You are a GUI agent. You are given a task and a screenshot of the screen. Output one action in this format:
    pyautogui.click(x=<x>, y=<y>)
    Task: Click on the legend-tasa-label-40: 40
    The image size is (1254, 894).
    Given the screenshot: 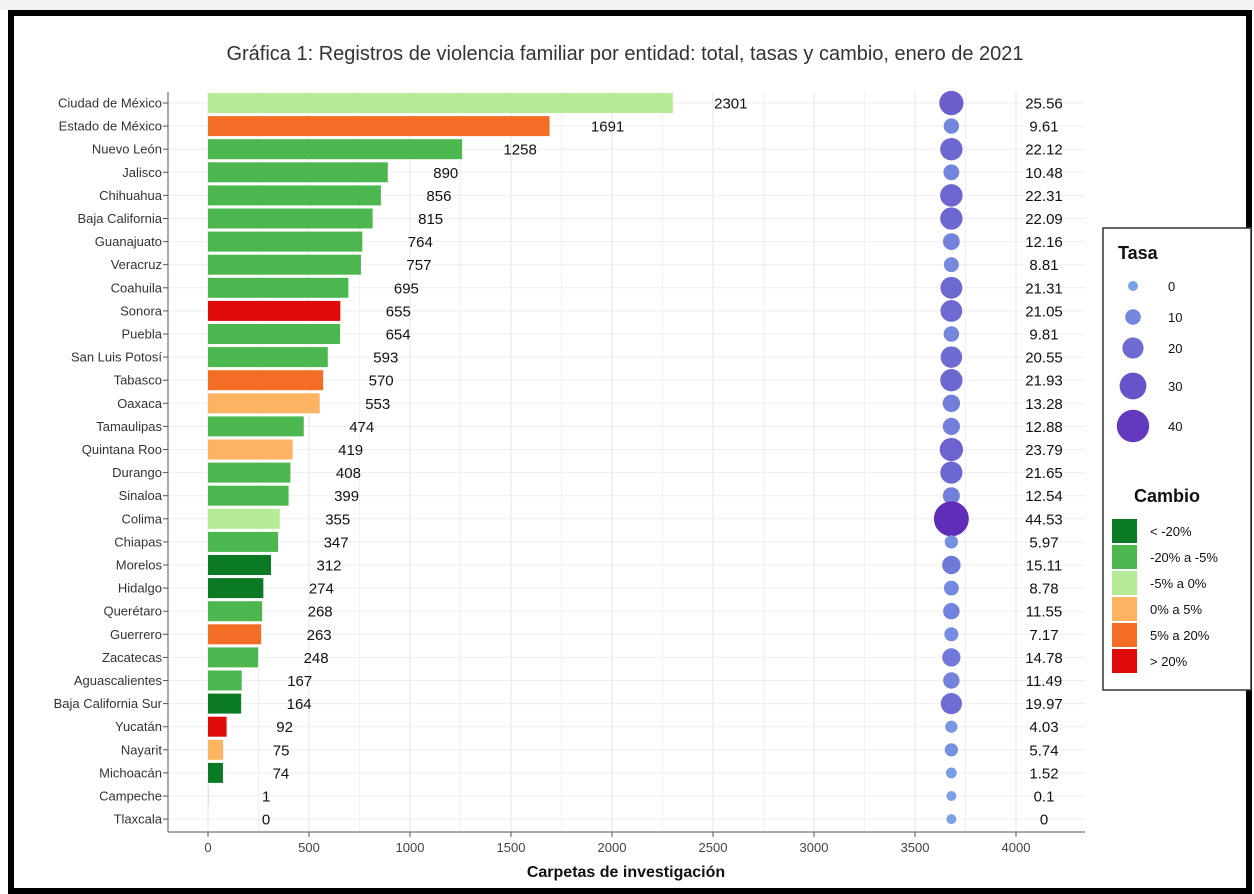 What is the action you would take?
    pyautogui.click(x=1175, y=426)
    